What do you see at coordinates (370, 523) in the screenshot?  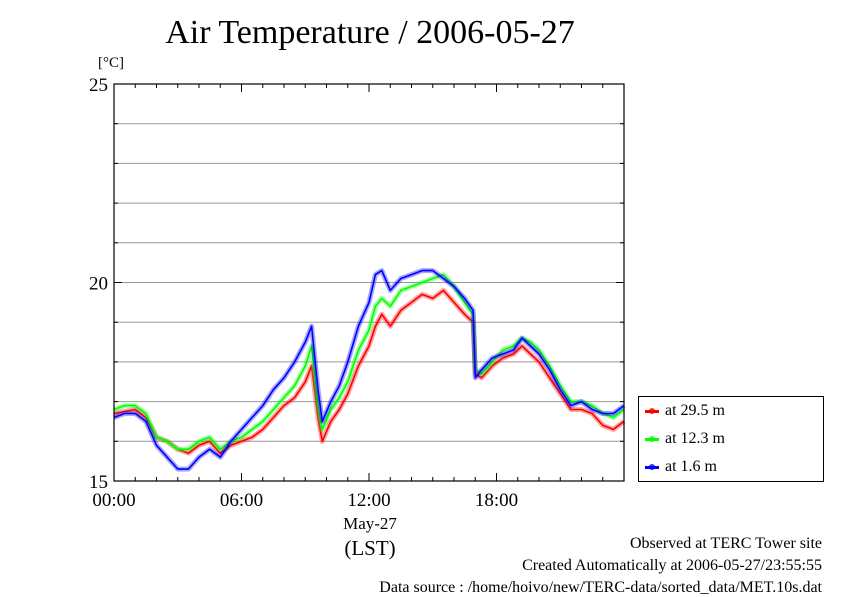 I see `x-axis-date: May-27` at bounding box center [370, 523].